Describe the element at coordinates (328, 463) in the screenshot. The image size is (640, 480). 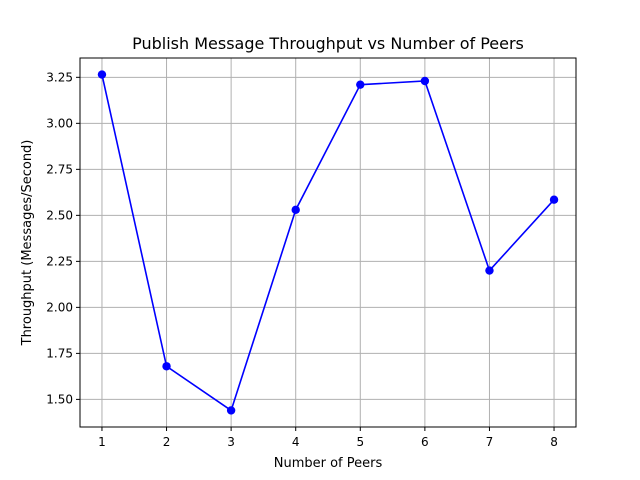
I see `x-axis-label: Number of Peers` at that location.